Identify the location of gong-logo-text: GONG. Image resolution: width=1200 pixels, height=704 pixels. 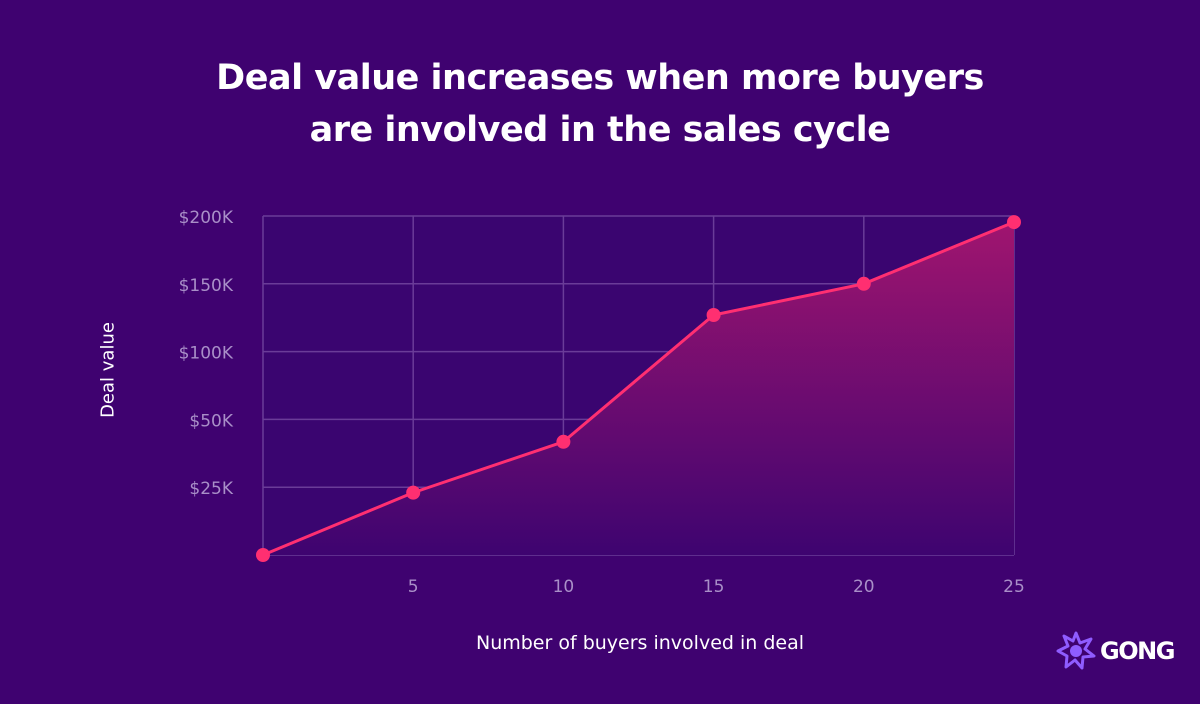
(1137, 651).